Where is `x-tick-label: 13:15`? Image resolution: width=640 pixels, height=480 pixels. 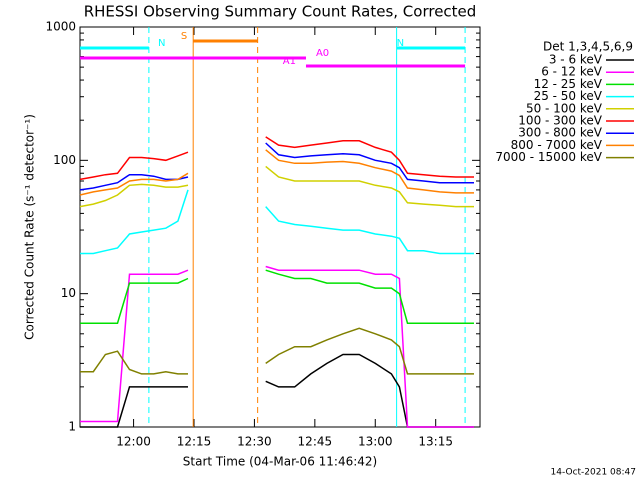
x-tick-label: 13:15 is located at coordinates (435, 442).